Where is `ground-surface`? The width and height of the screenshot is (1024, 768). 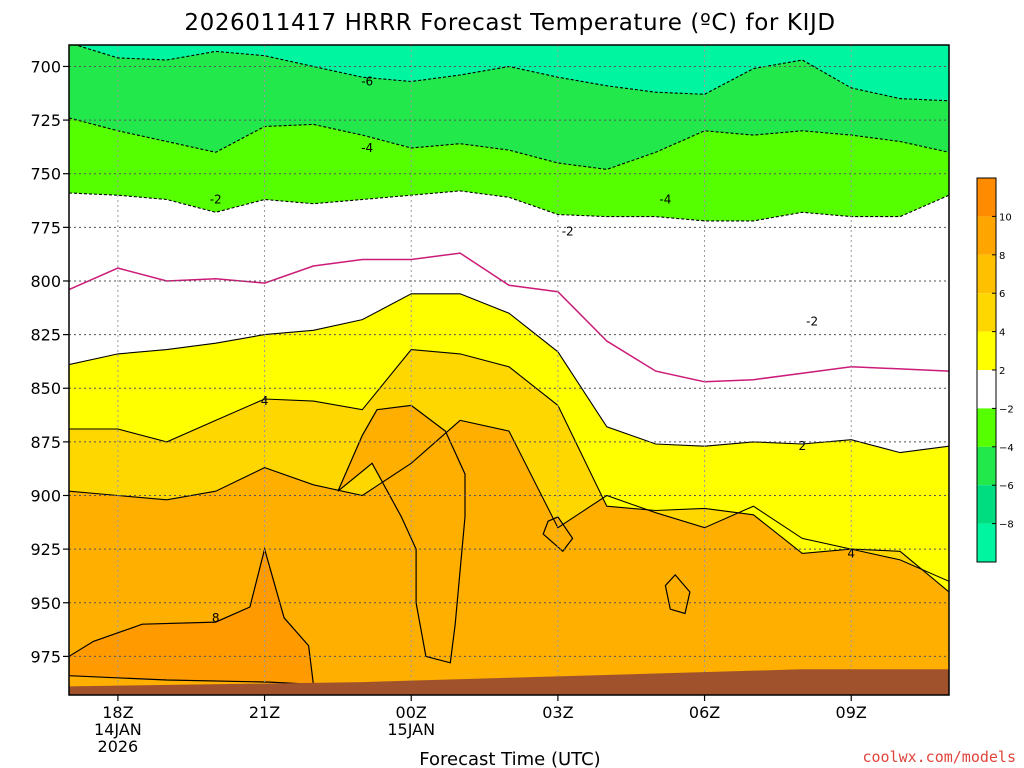
ground-surface is located at coordinates (509, 682).